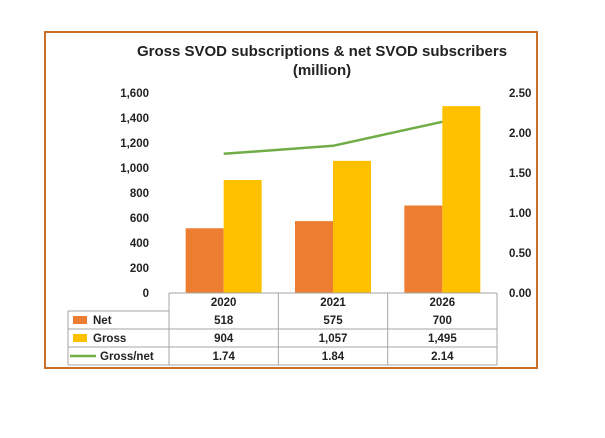 Image resolution: width=605 pixels, height=438 pixels. I want to click on data-label: 2.14, so click(442, 357).